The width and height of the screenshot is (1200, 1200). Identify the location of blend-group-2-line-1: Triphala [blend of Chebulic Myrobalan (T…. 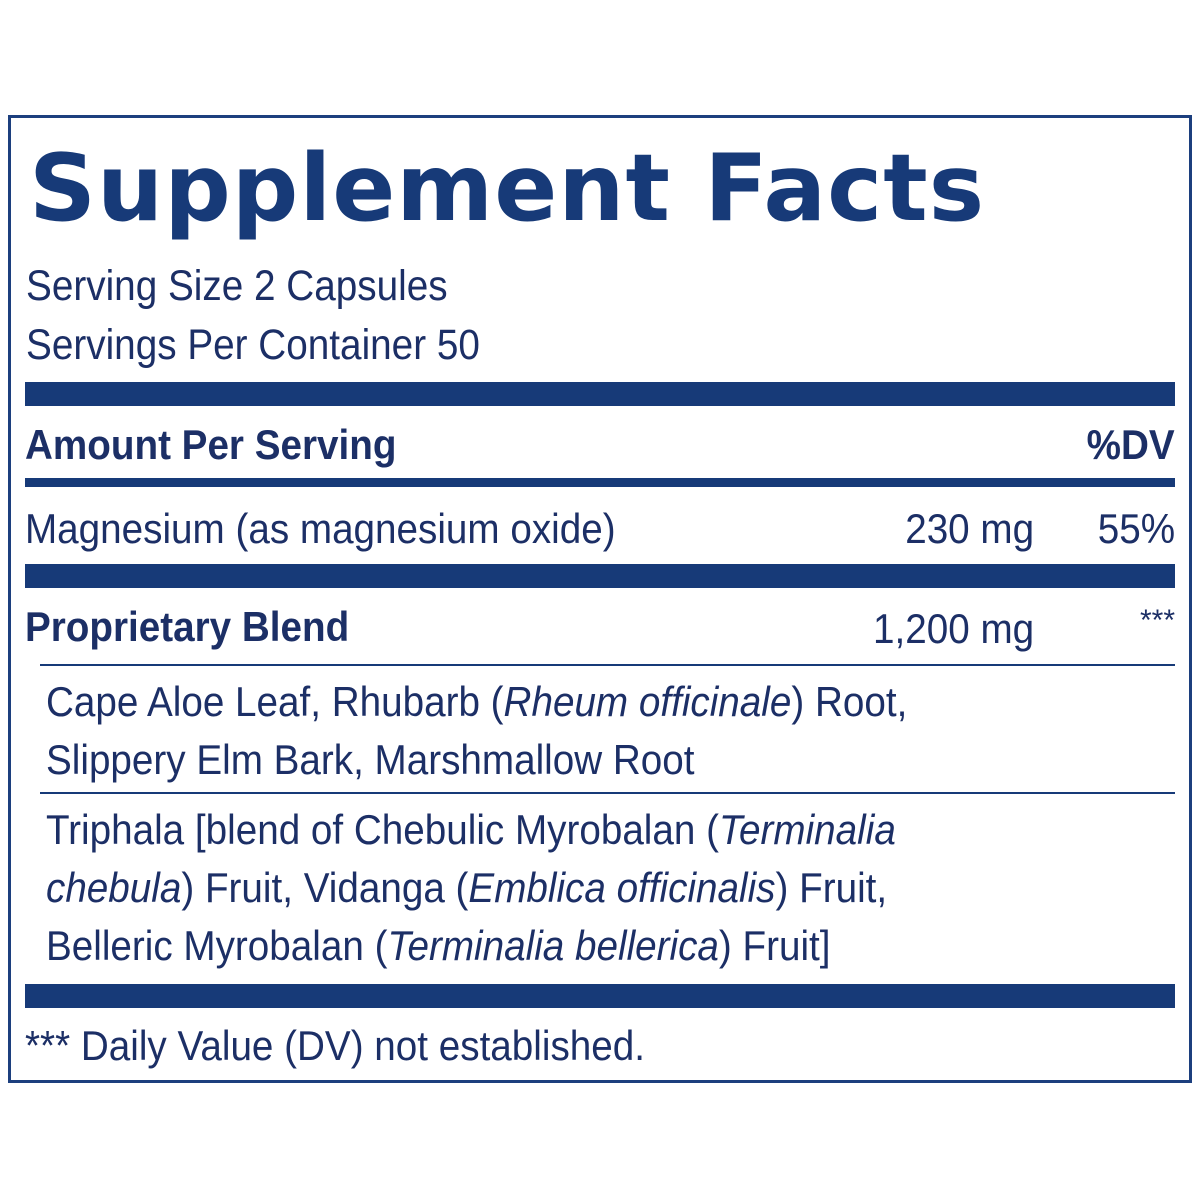
(471, 829).